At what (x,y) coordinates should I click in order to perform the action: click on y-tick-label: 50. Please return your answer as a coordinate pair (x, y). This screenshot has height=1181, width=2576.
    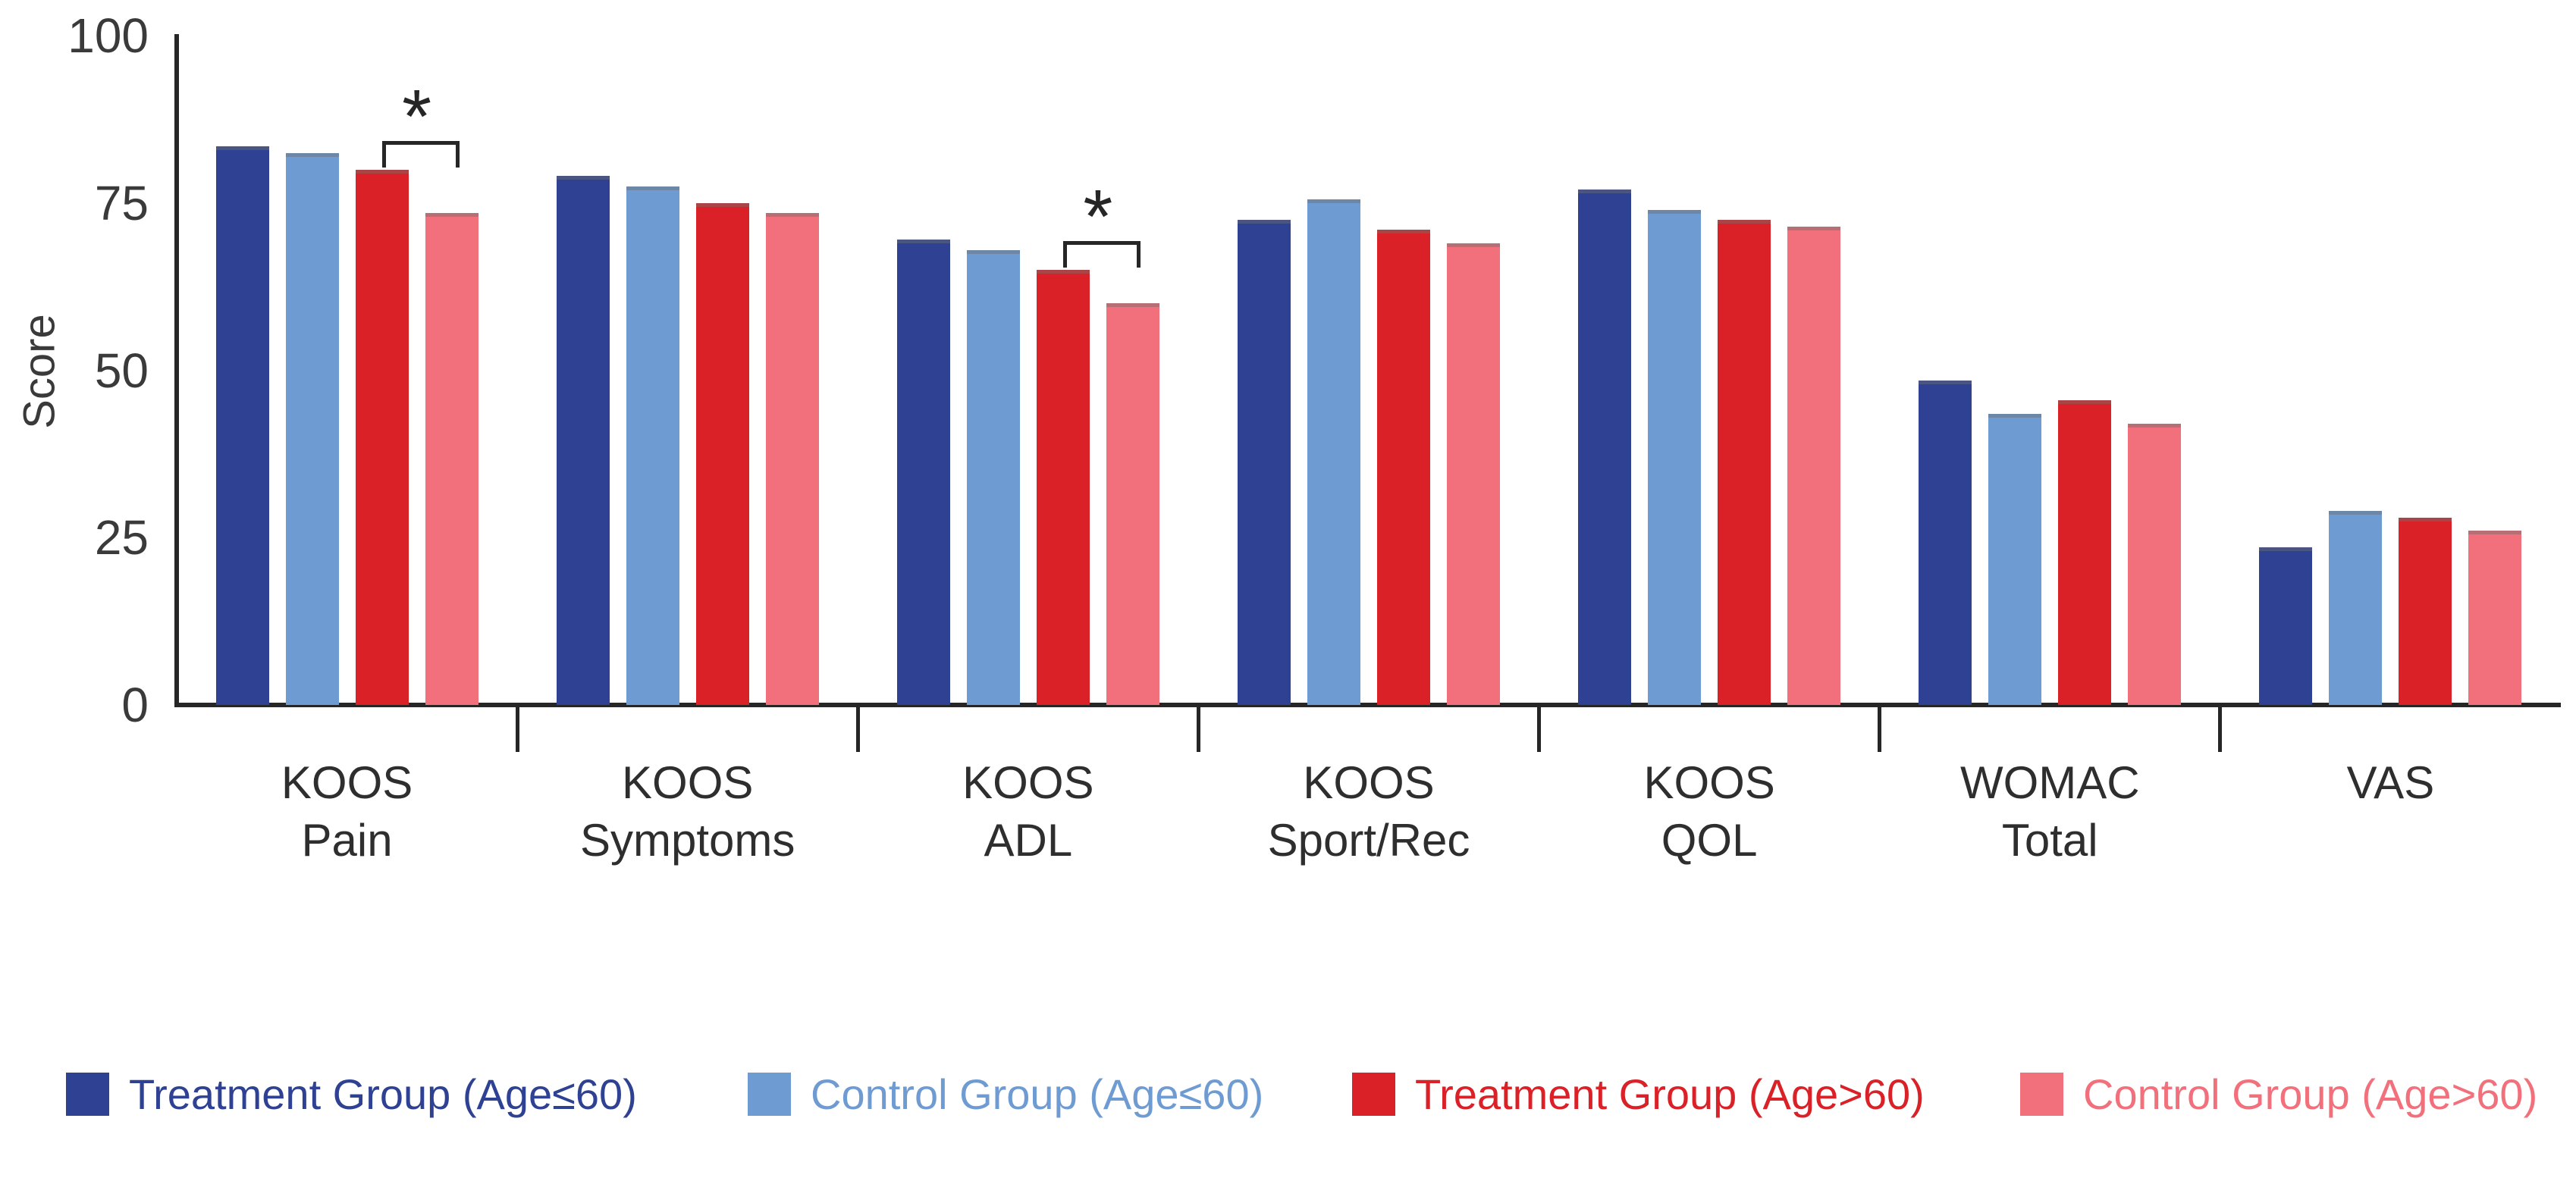
    Looking at the image, I should click on (121, 370).